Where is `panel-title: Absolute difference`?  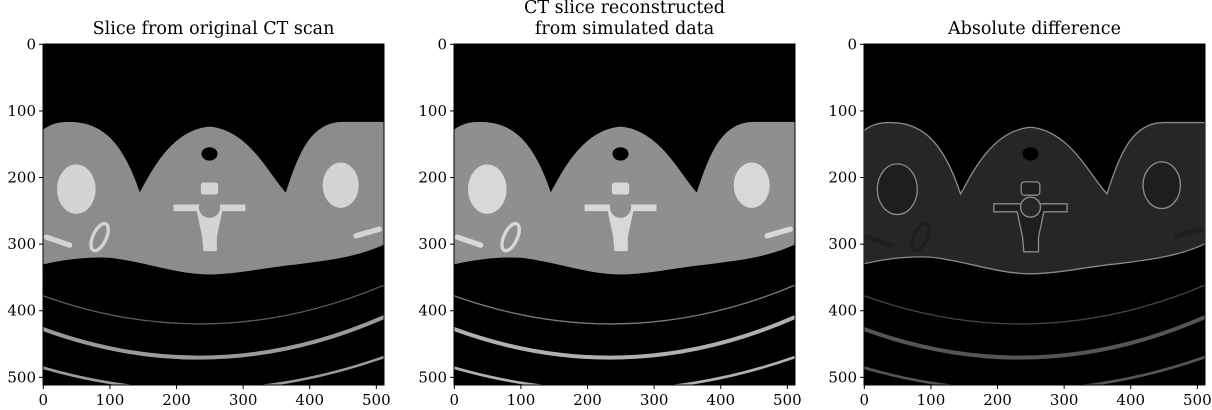
panel-title: Absolute difference is located at coordinates (1034, 29).